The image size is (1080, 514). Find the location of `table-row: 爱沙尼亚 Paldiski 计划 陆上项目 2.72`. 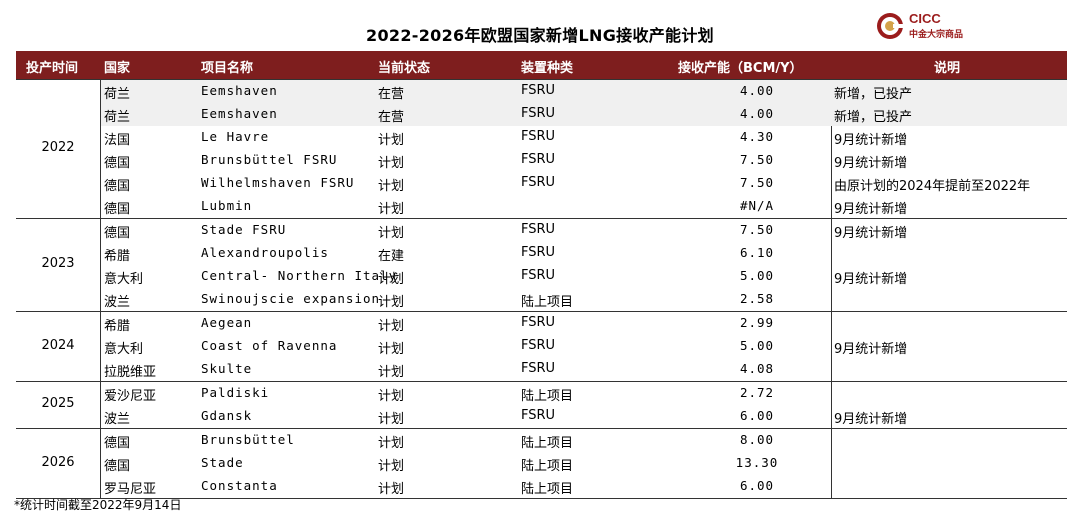

table-row: 爱沙尼亚 Paldiski 计划 陆上项目 2.72 is located at coordinates (541, 393).